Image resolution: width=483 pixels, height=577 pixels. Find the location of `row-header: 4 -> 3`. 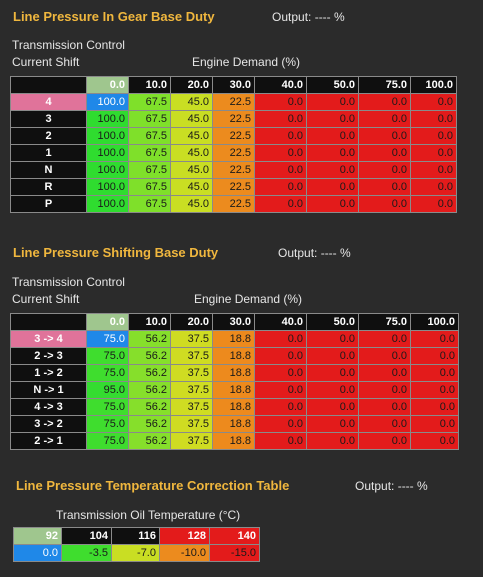

row-header: 4 -> 3 is located at coordinates (48, 407).